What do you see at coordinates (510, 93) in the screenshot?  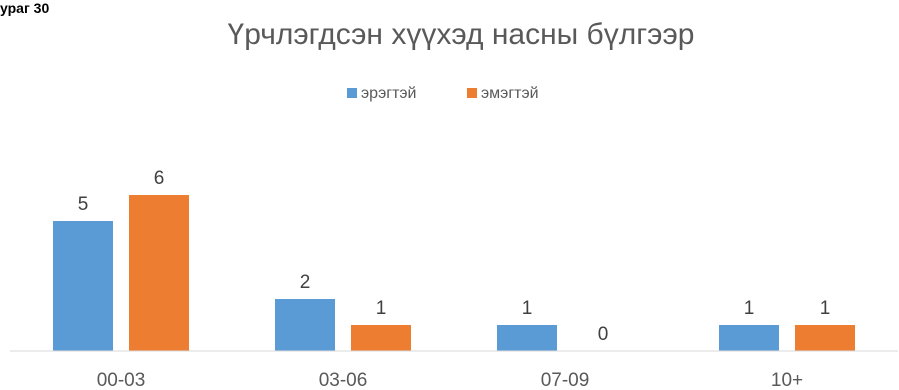 I see `legend-label-female: эмэгтэй` at bounding box center [510, 93].